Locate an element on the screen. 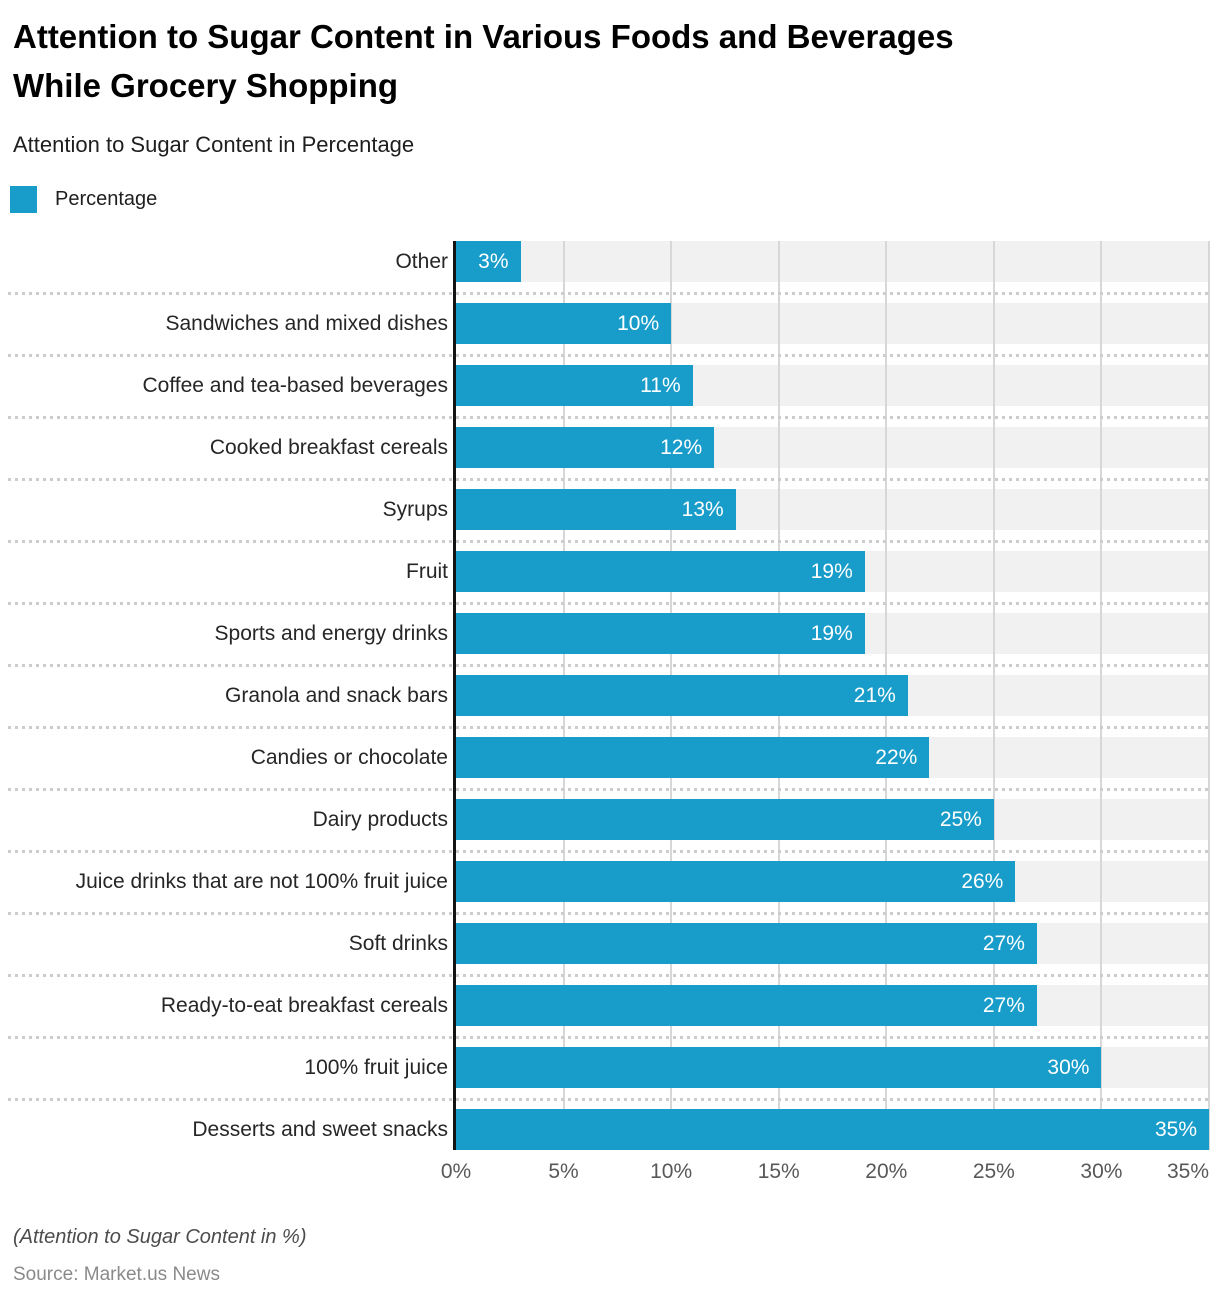  category-label: Sandwiches and mixed dishes is located at coordinates (307, 323).